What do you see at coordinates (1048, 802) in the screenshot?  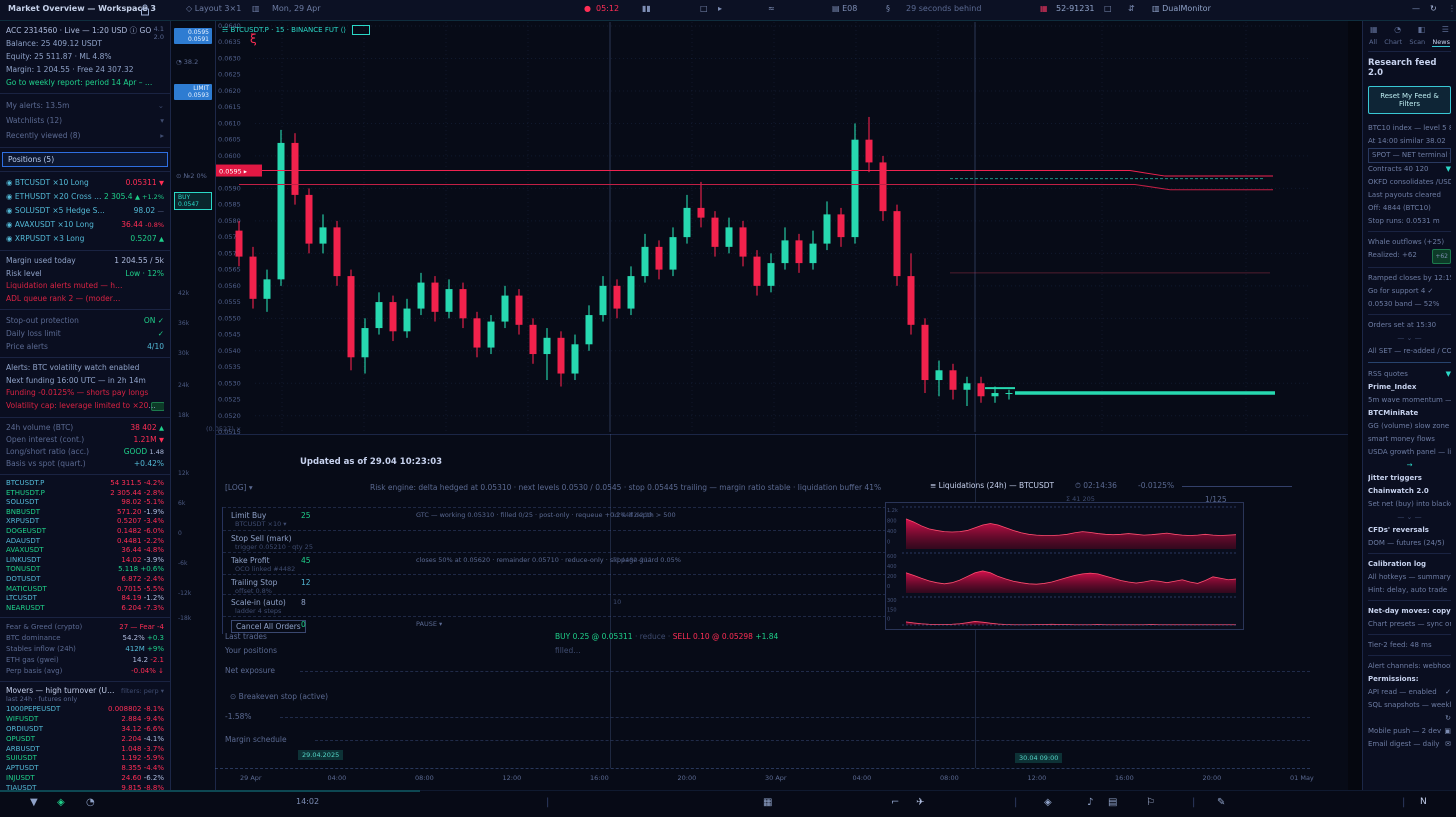 I see `bar-item: ◈` at bounding box center [1048, 802].